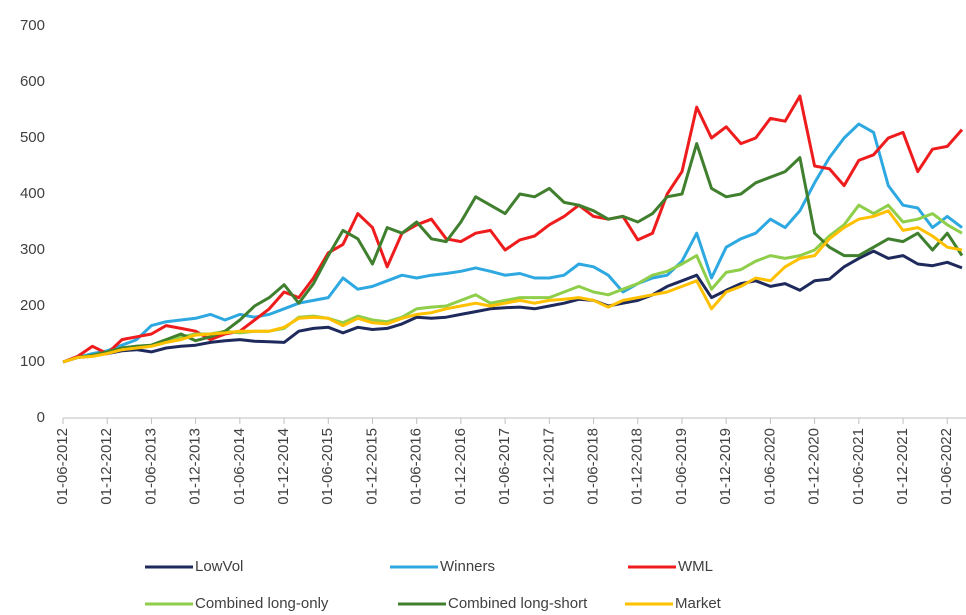 This screenshot has width=966, height=615. Describe the element at coordinates (504, 466) in the screenshot. I see `x-tick-label: 01-06-2017` at that location.